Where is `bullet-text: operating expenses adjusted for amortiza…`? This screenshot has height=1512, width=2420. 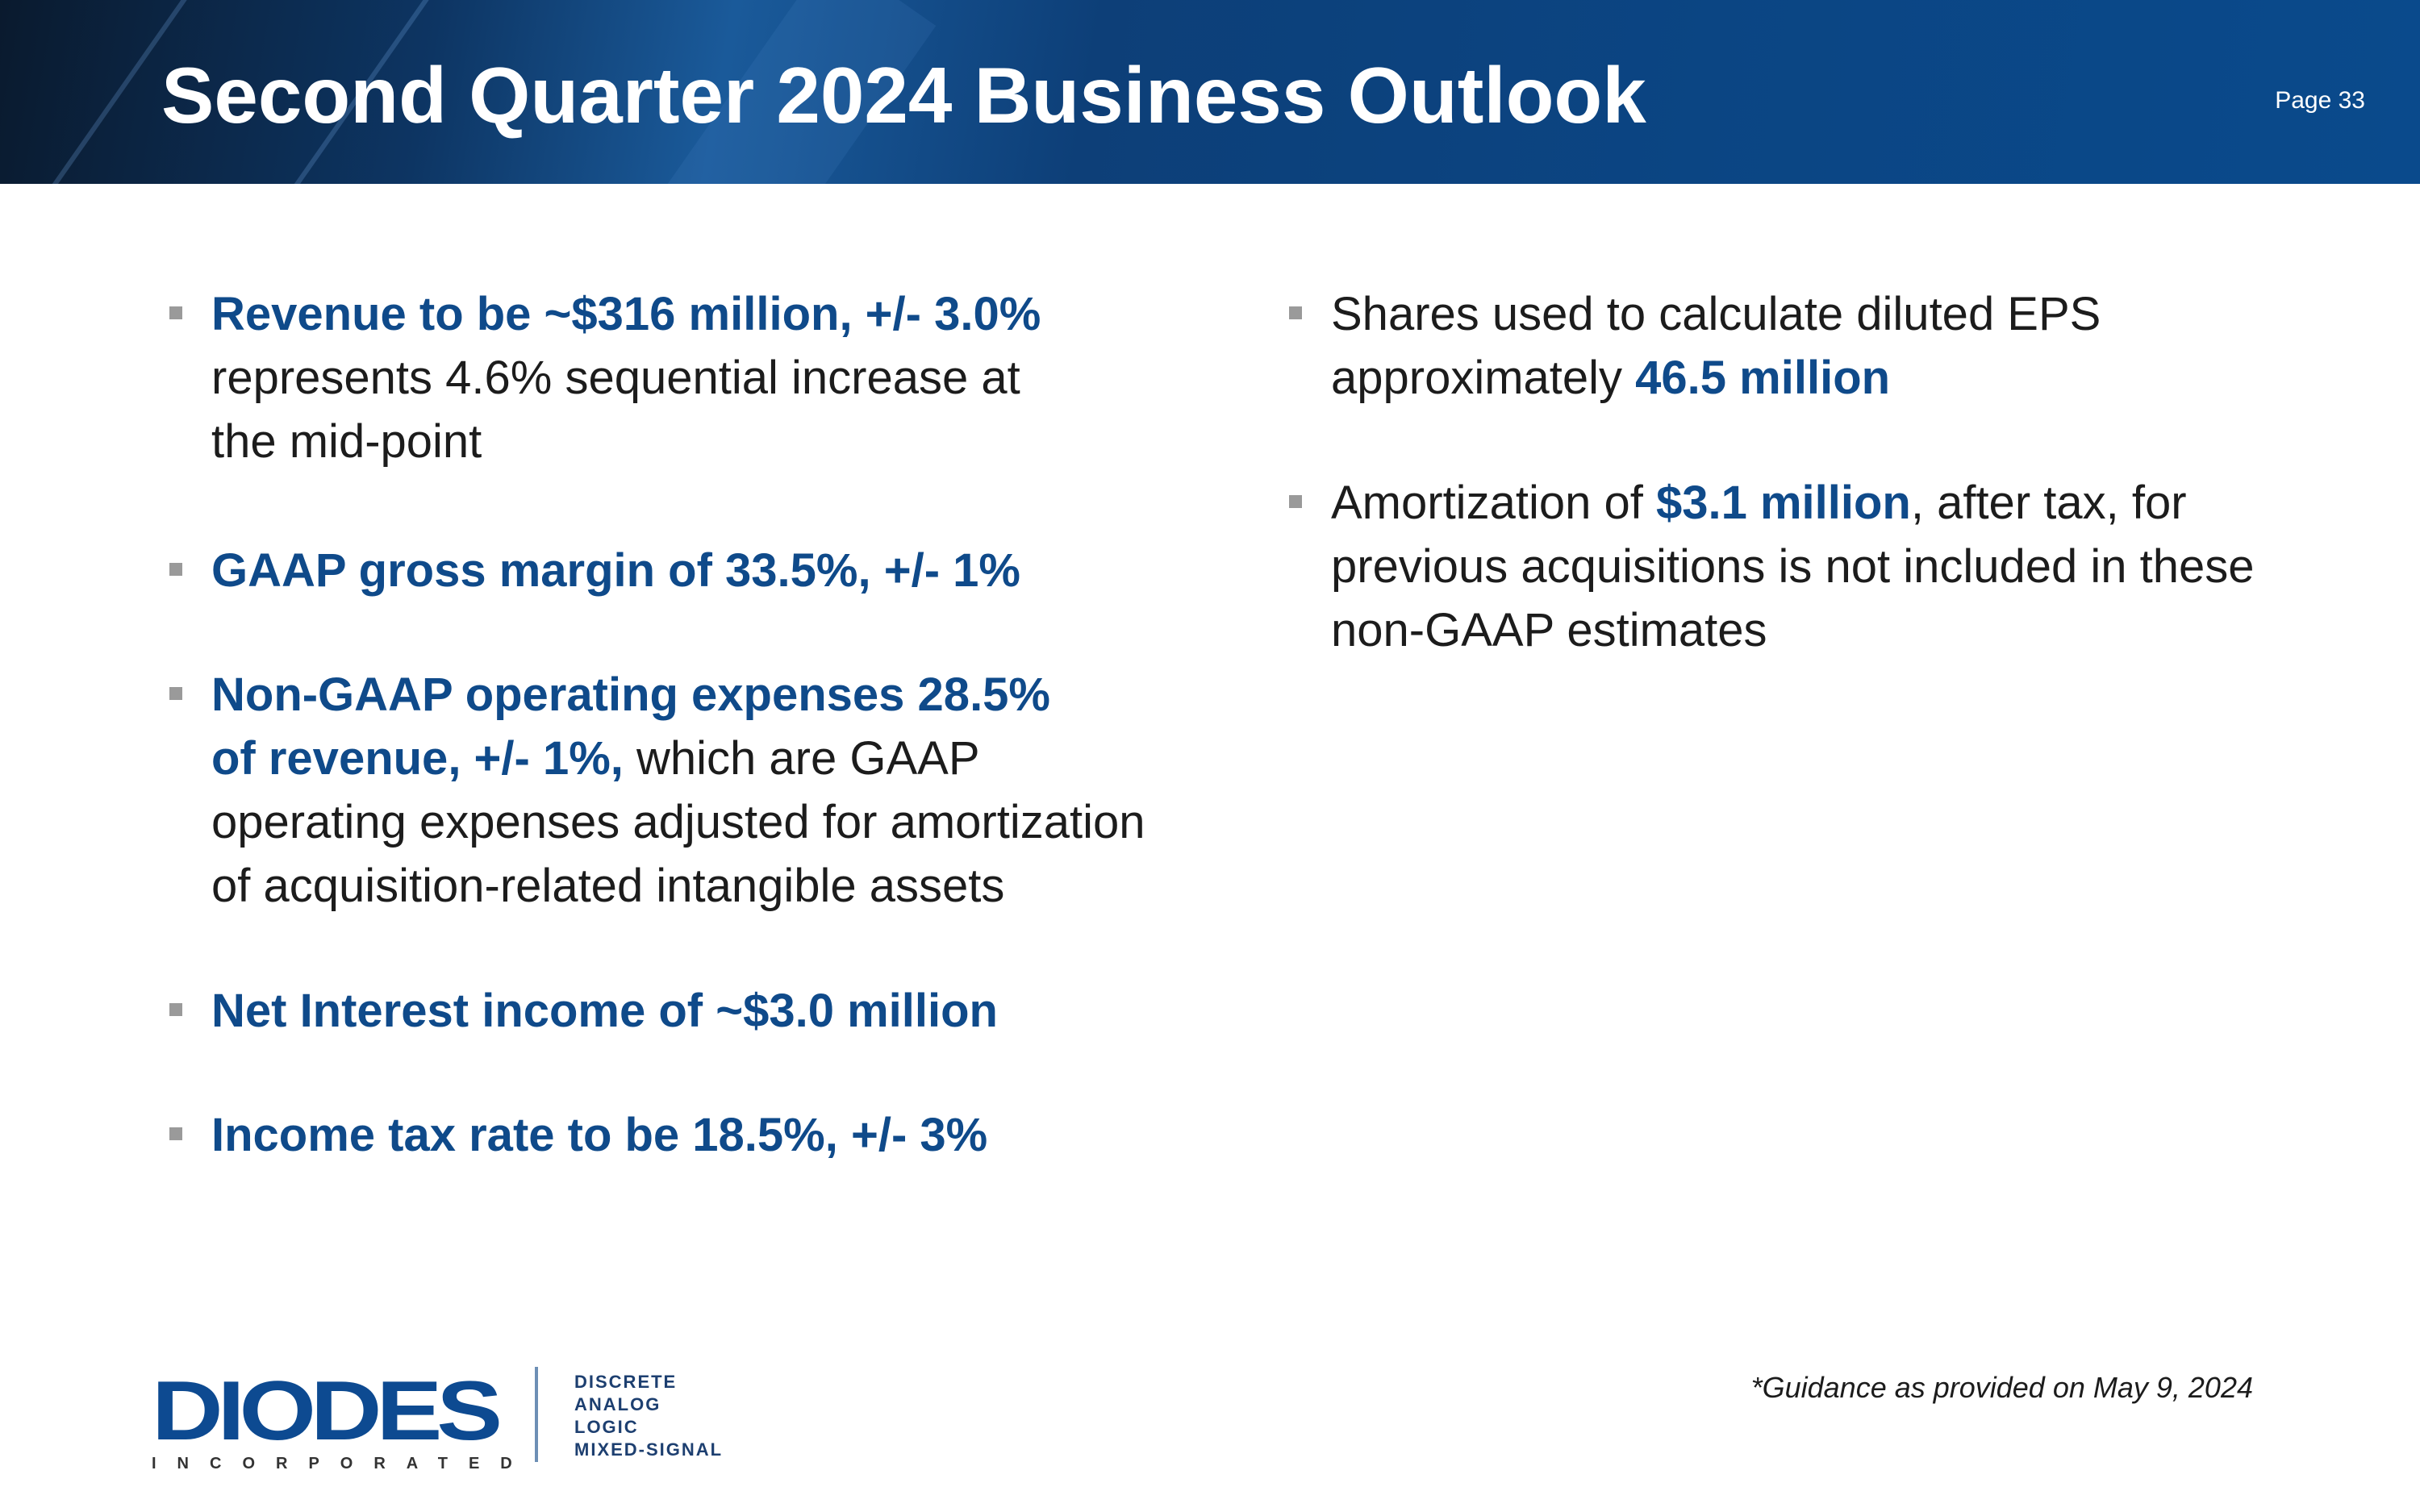 bullet-text: operating expenses adjusted for amortiza… is located at coordinates (678, 822).